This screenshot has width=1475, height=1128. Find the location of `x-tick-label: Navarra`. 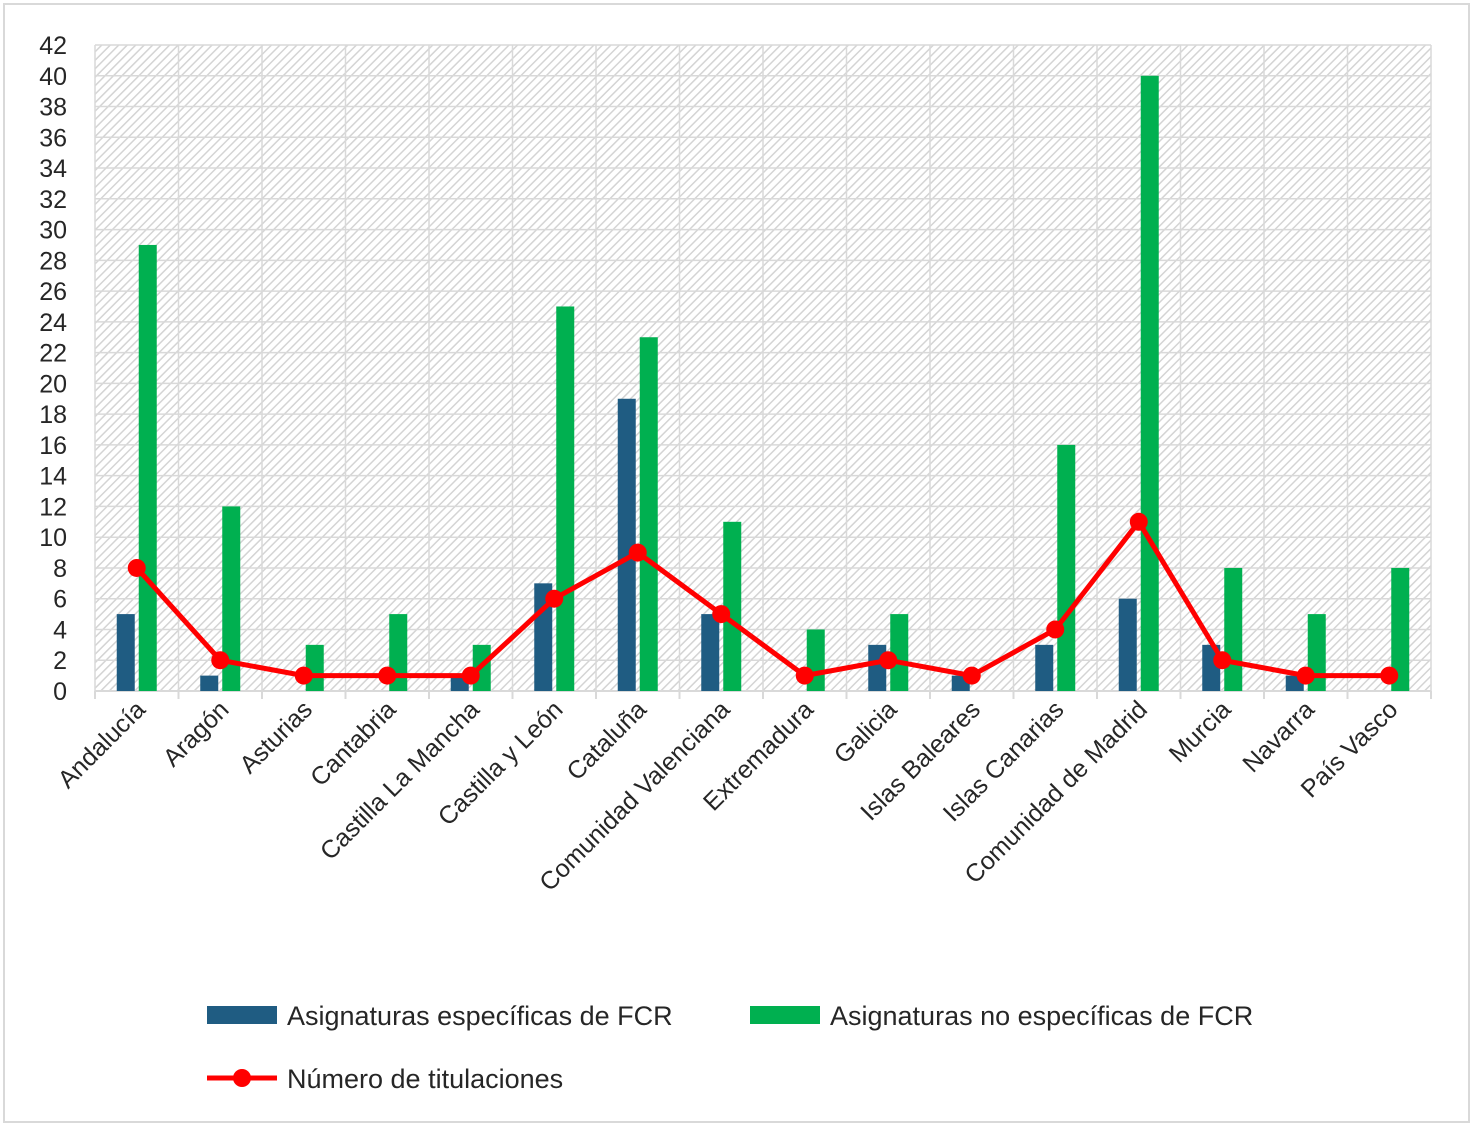

x-tick-label: Navarra is located at coordinates (1278, 736).